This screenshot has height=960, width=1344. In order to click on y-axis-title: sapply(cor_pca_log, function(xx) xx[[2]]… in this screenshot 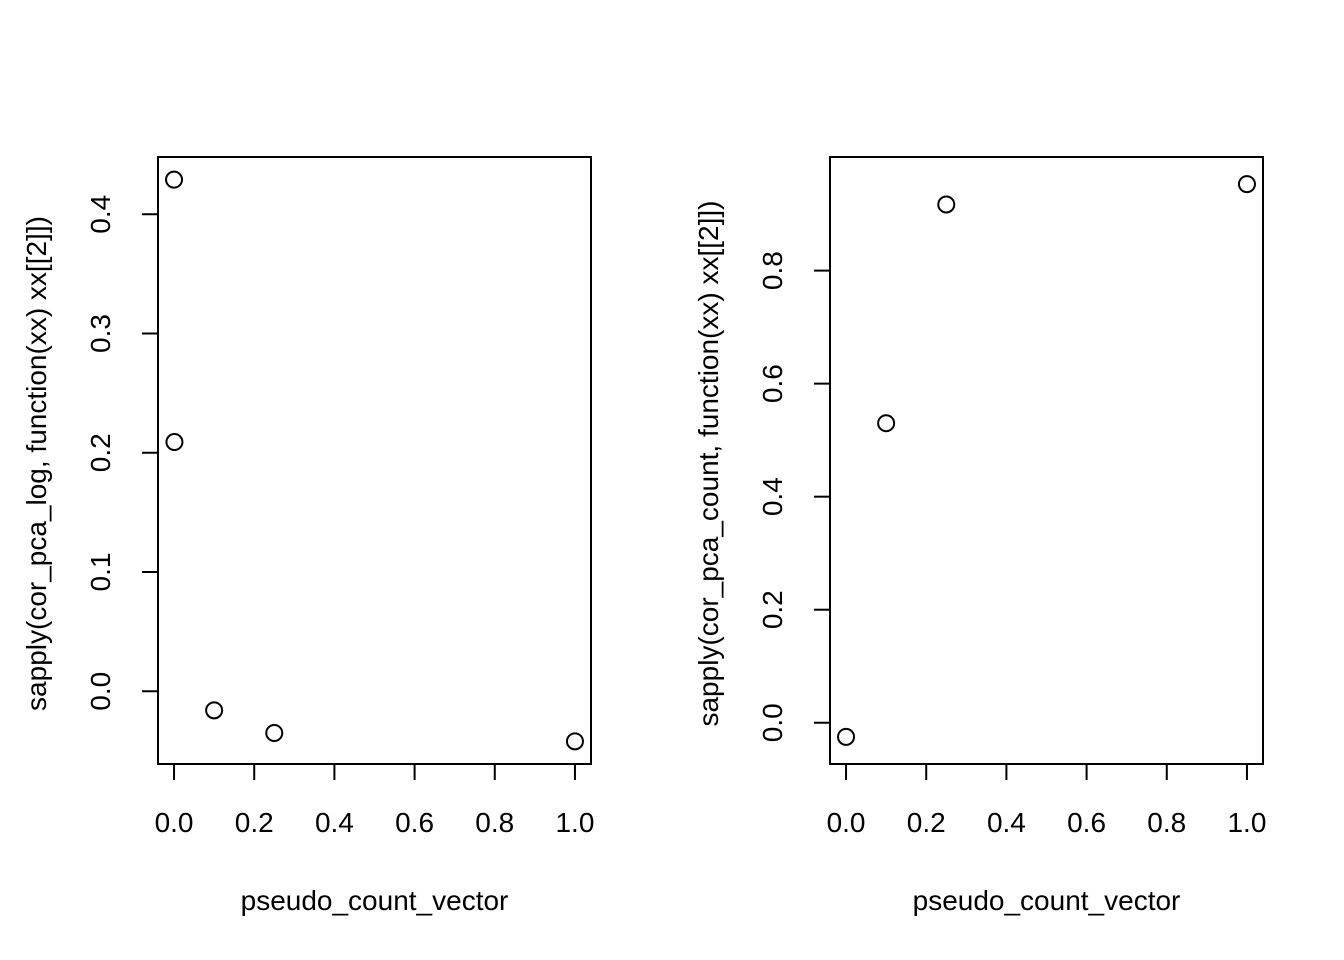, I will do `click(36, 463)`.